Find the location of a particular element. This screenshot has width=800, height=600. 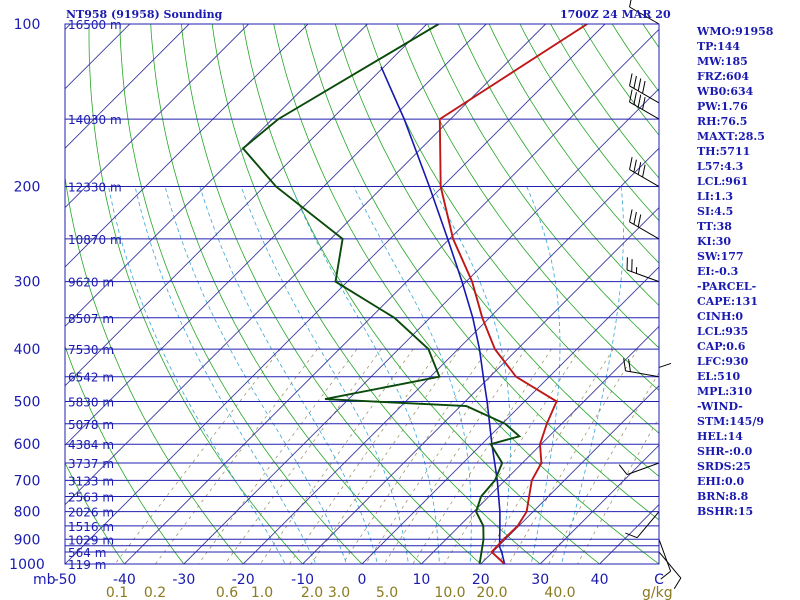

index-item: SI:4.5 is located at coordinates (715, 211).